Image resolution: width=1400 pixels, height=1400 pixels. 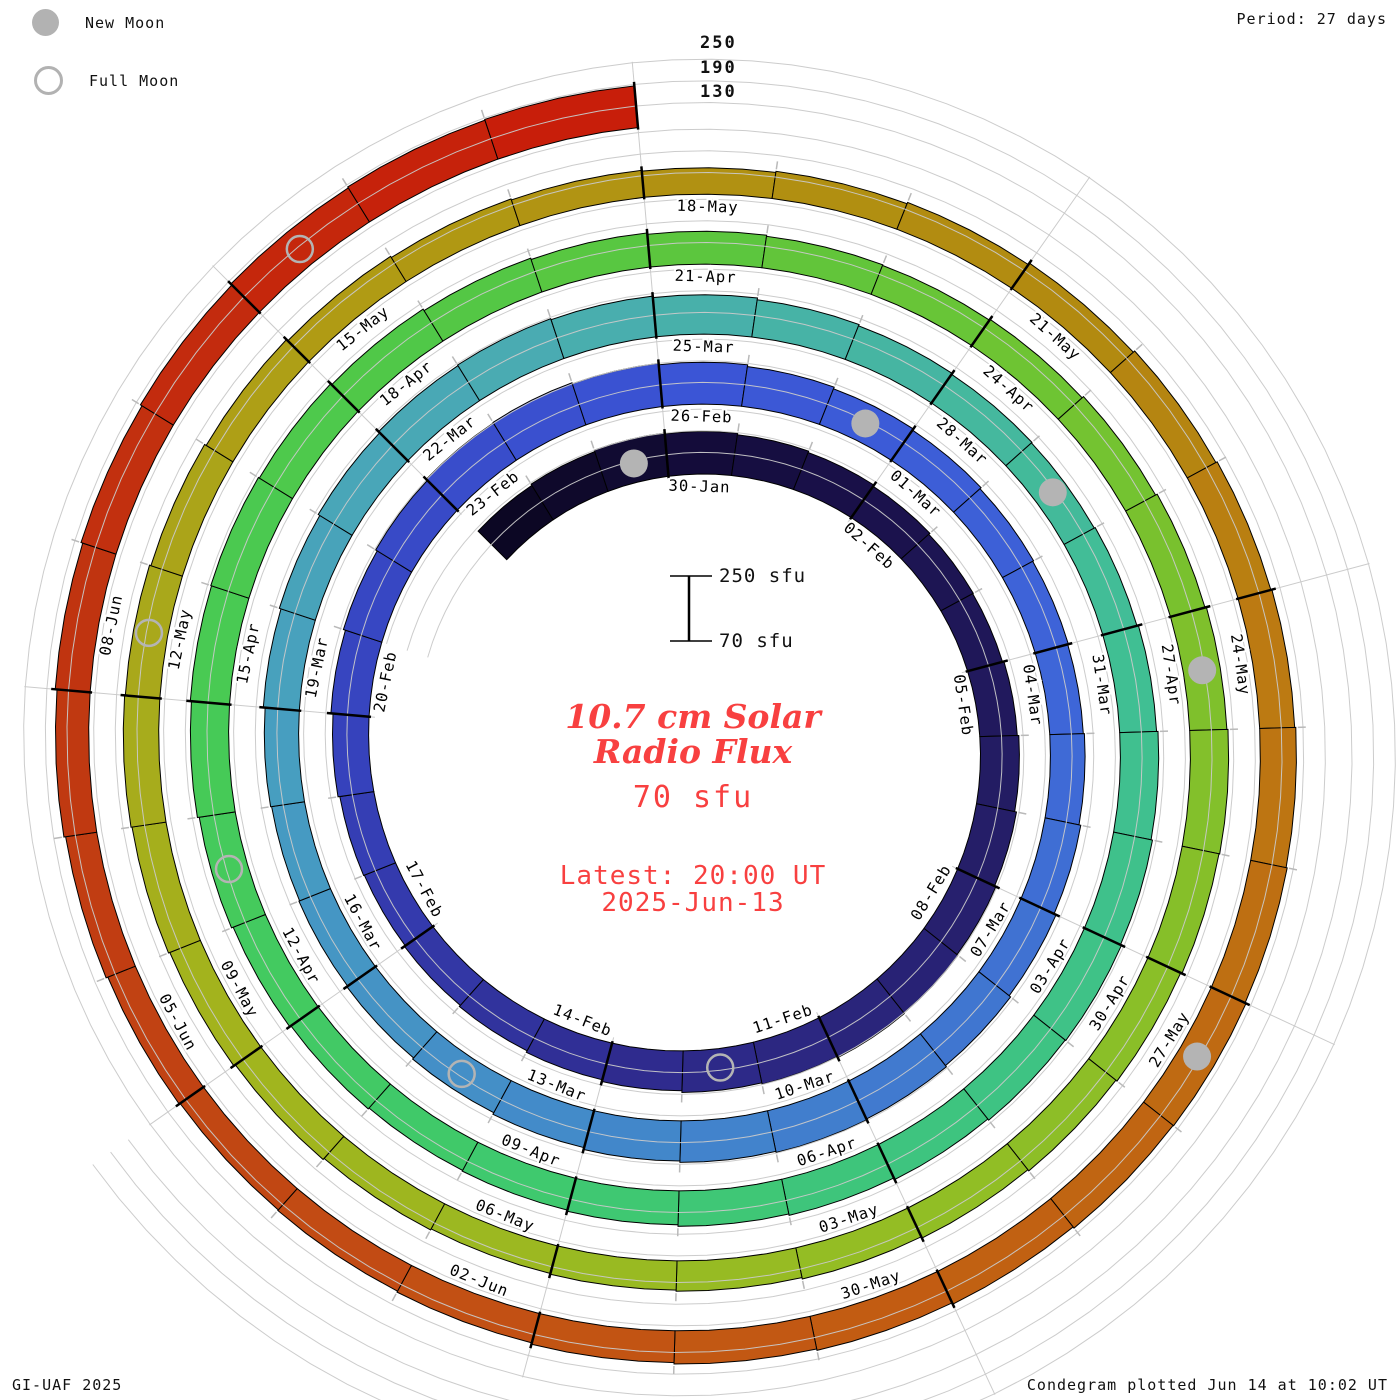 I want to click on current-flux-value: 70 sfu, so click(x=693, y=797).